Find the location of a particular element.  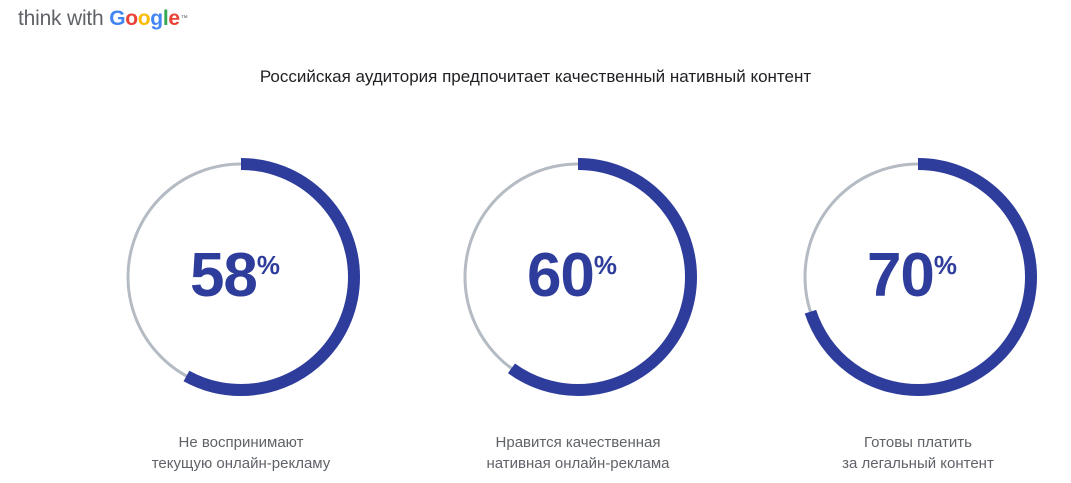

donut-caption-line: за легальный контент is located at coordinates (918, 463).